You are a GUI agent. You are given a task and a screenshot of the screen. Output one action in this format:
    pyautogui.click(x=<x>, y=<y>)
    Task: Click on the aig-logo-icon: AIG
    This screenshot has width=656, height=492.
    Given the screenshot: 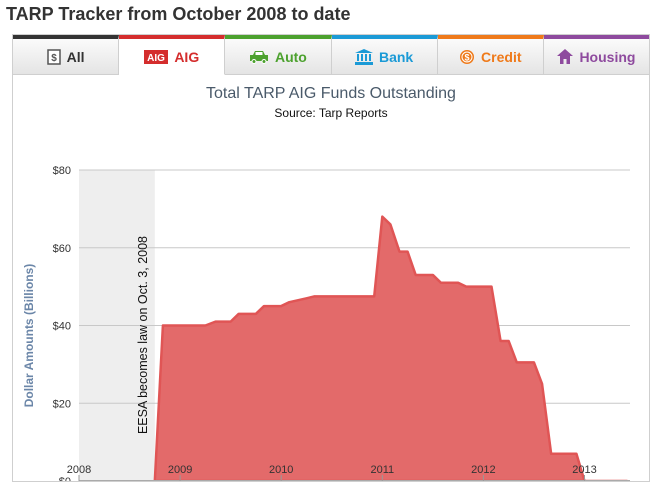 What is the action you would take?
    pyautogui.click(x=156, y=56)
    